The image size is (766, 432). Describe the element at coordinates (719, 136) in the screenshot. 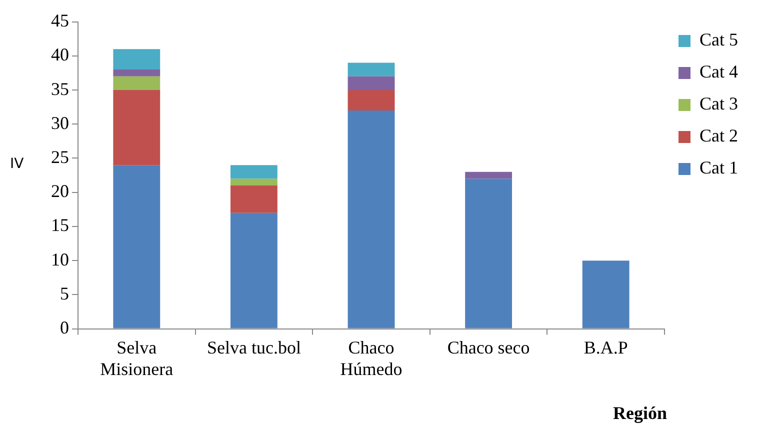

I see `legend-label: Cat 2` at that location.